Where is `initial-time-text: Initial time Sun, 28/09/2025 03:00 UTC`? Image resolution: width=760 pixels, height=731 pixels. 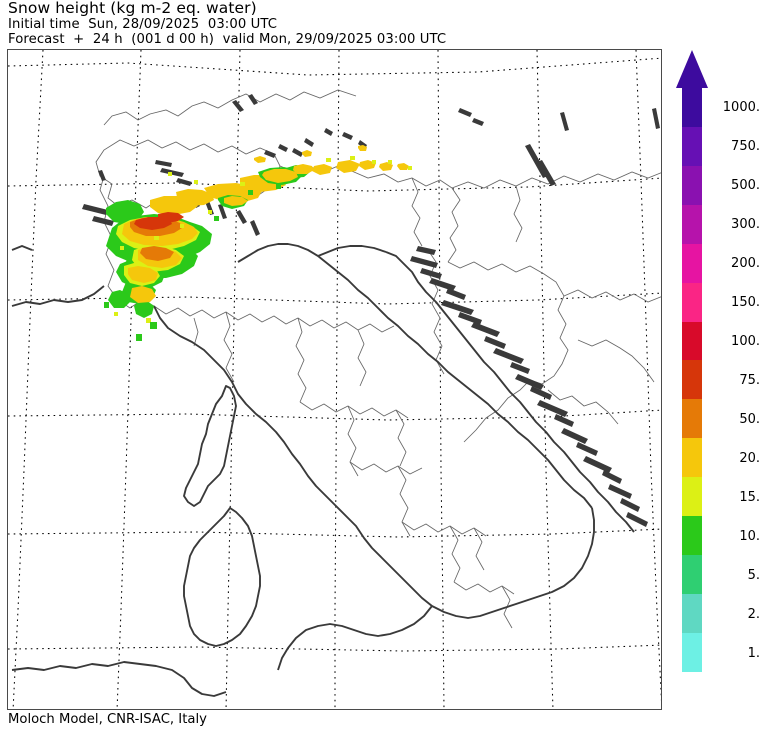
initial-time-text: Initial time Sun, 28/09/2025 03:00 UTC is located at coordinates (143, 24).